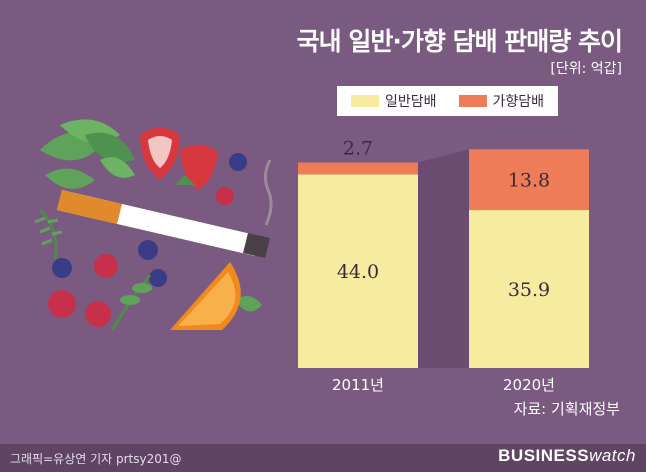 This screenshot has width=646, height=472. What do you see at coordinates (179, 158) in the screenshot?
I see `strawberry-icon` at bounding box center [179, 158].